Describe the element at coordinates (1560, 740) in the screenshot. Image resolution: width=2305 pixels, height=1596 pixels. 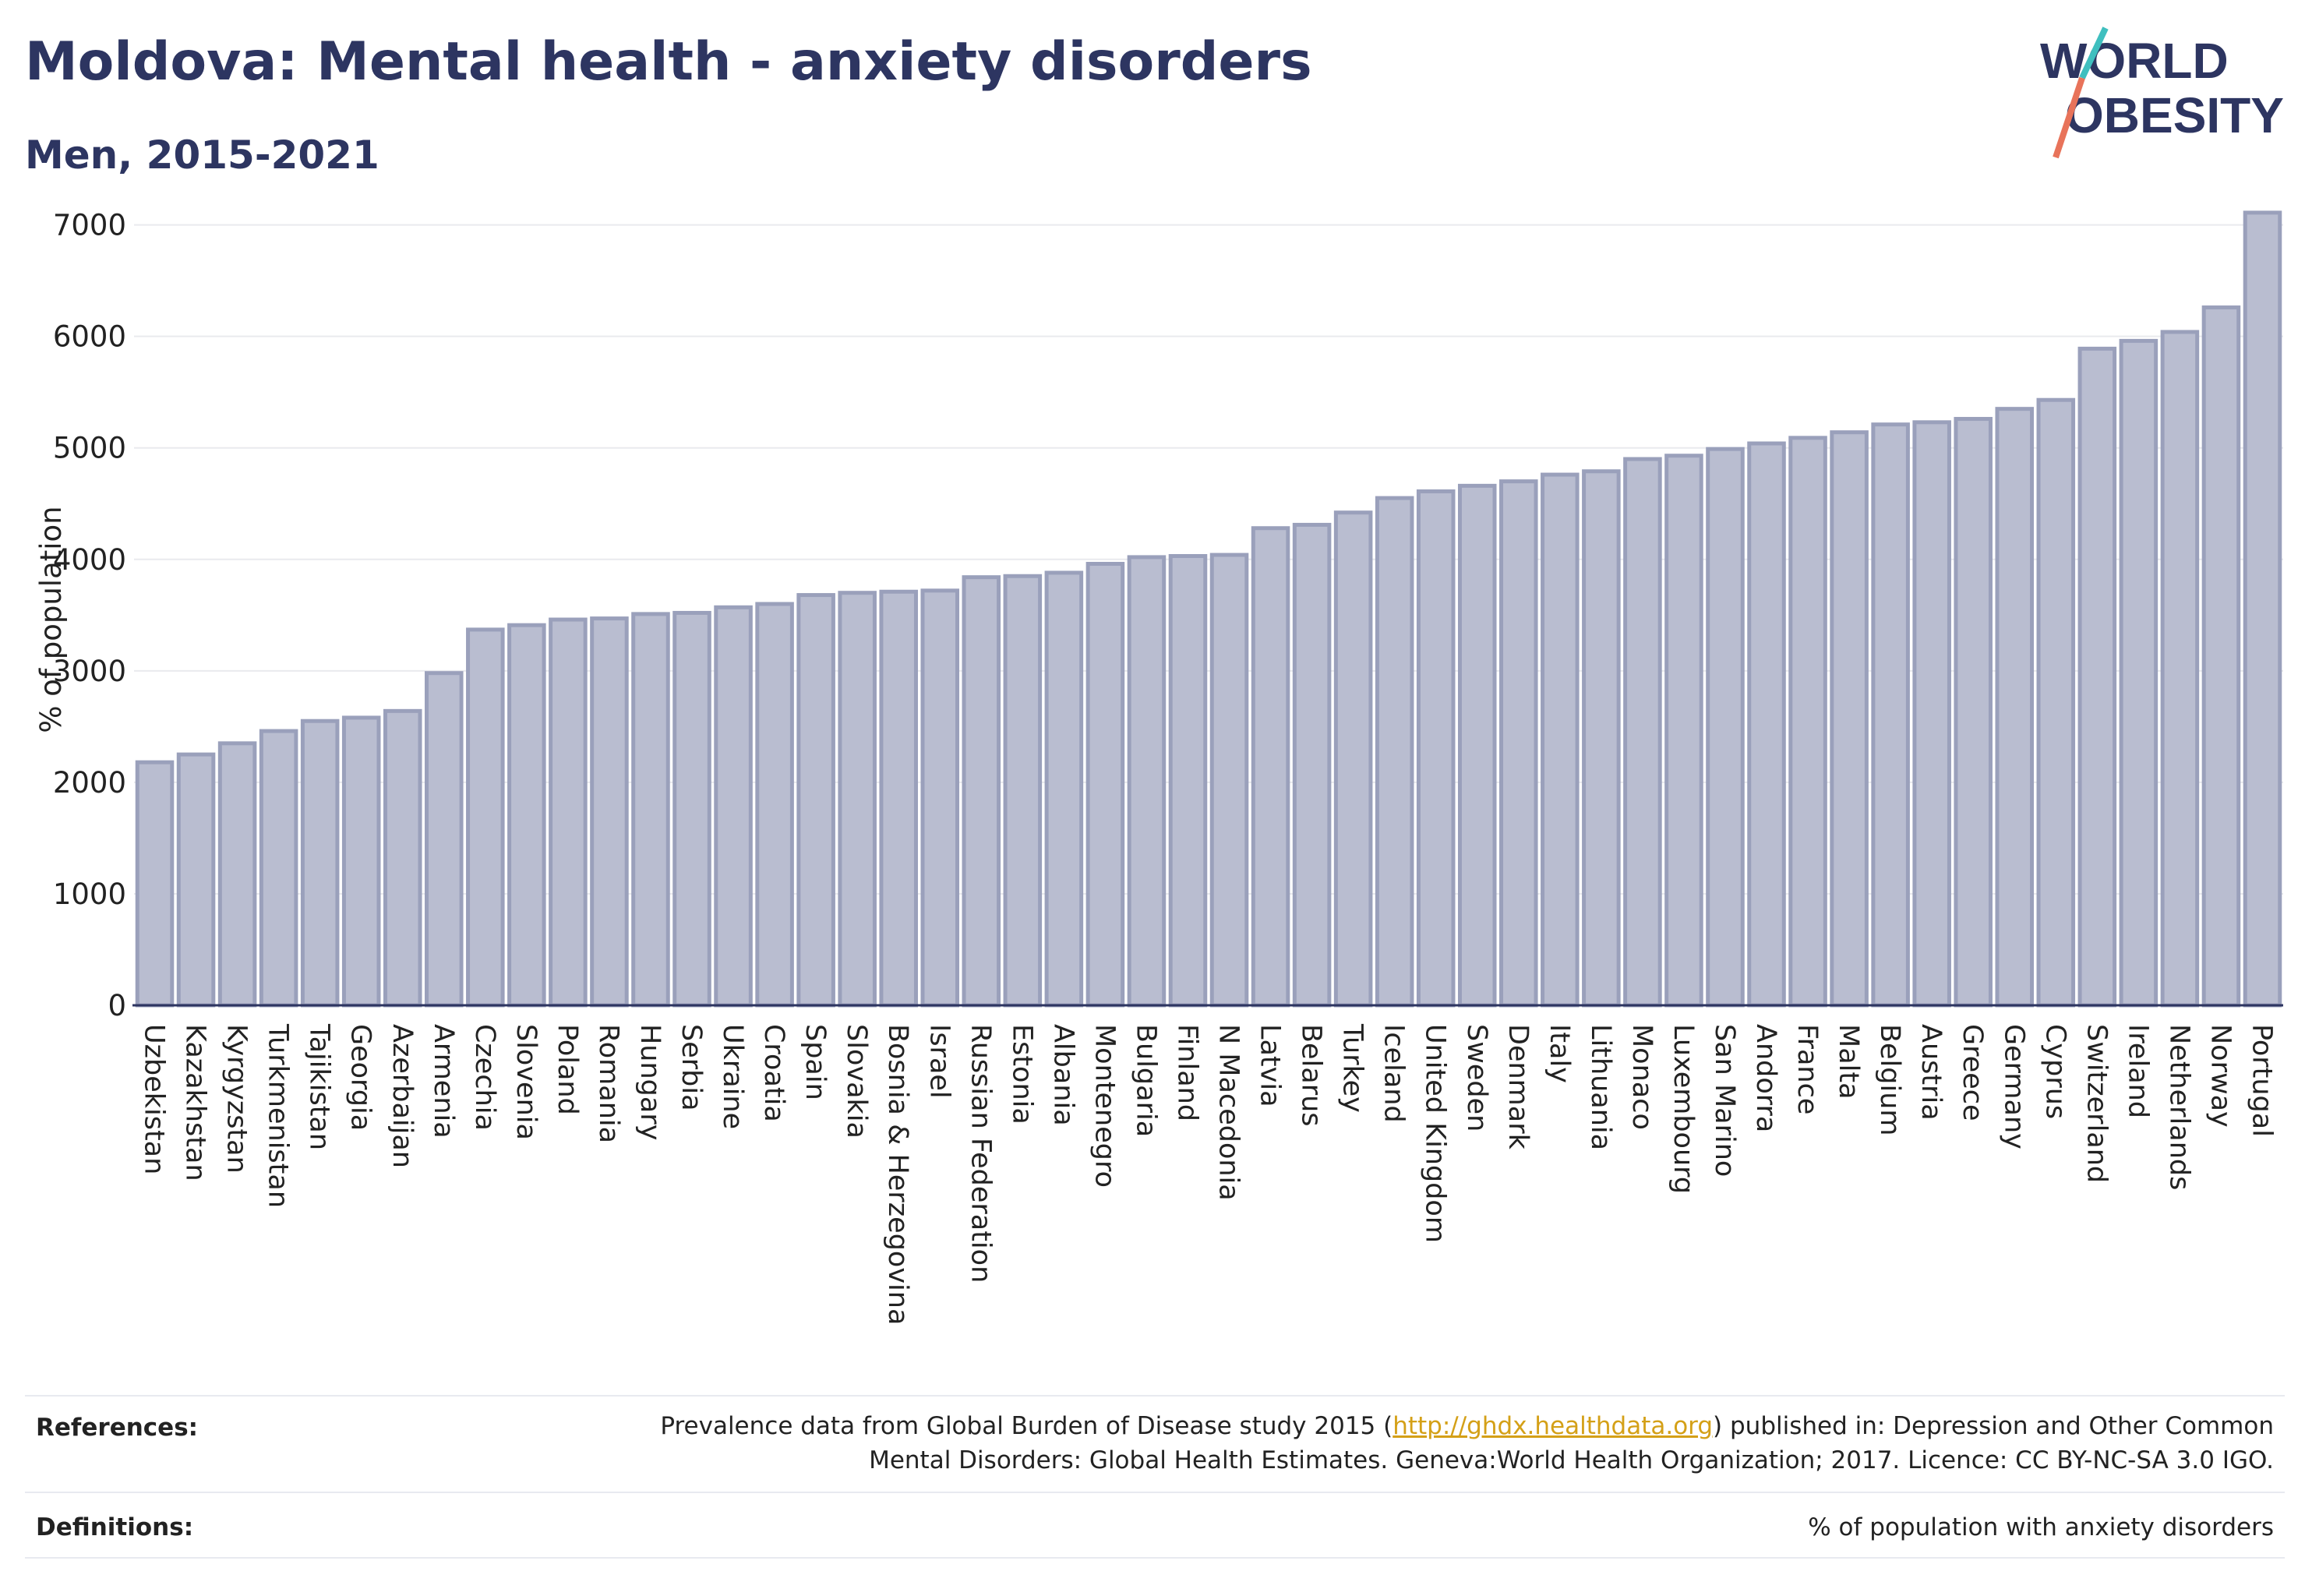
I see `bar-italy` at that location.